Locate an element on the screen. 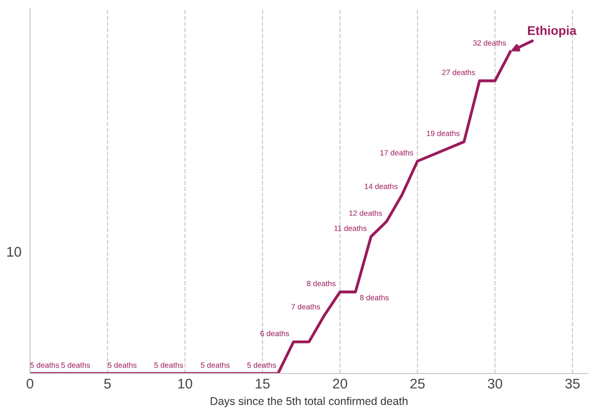 Image resolution: width=600 pixels, height=415 pixels. x-tick-label: 30 is located at coordinates (495, 383).